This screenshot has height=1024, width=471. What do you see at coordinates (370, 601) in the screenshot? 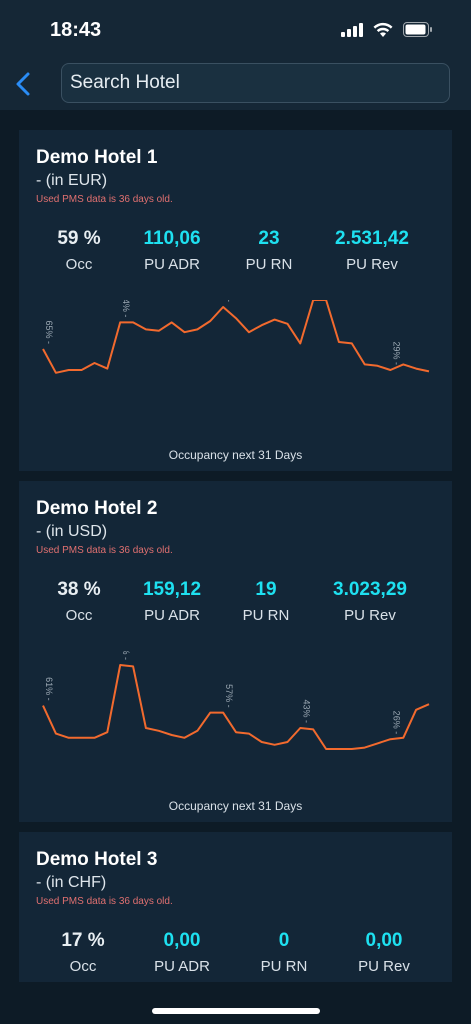
I see `kpi-revenue: 3.023,29 PU Rev` at bounding box center [370, 601].